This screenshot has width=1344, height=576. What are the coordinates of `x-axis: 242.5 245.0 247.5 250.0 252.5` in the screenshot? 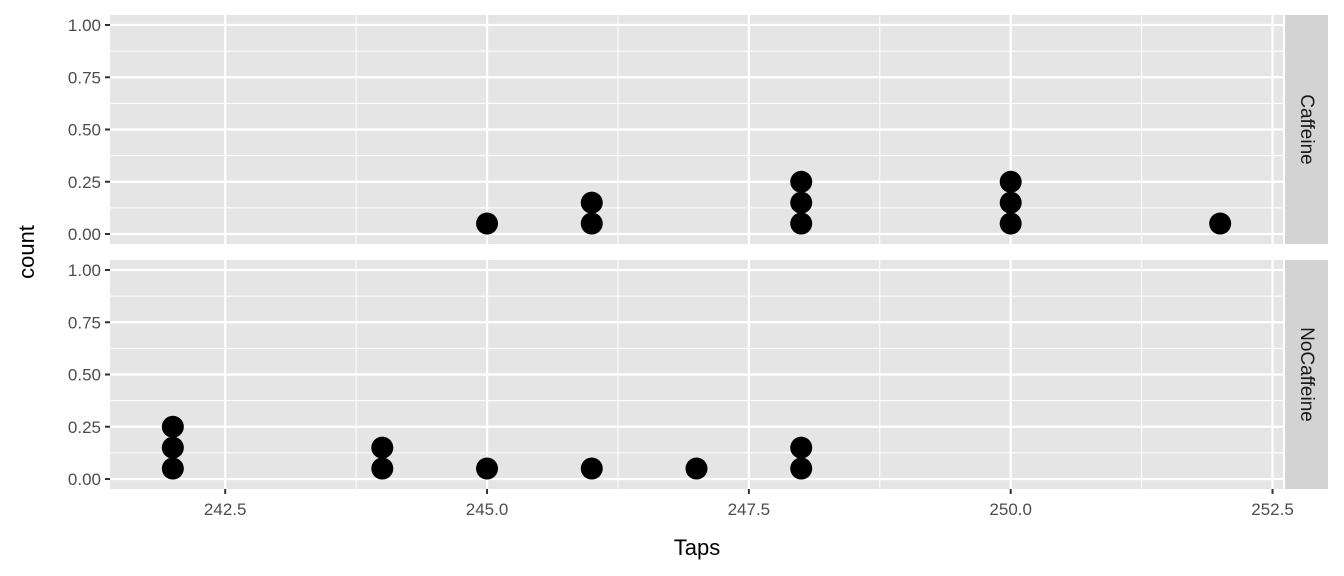 It's located at (749, 504).